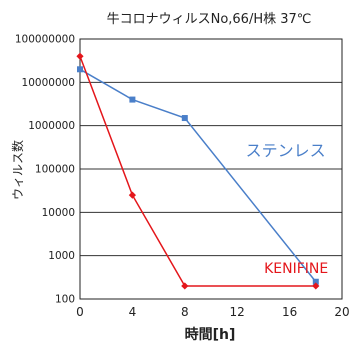  What do you see at coordinates (185, 312) in the screenshot?
I see `x-tick-8: 8` at bounding box center [185, 312].